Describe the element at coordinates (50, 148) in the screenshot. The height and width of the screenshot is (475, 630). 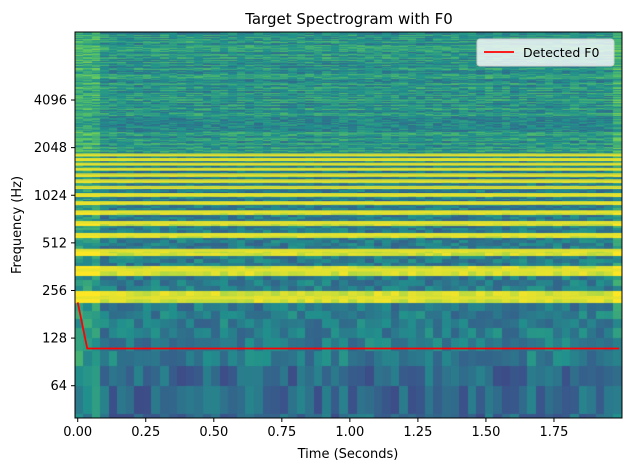
I see `y-tick-label: 2048` at that location.